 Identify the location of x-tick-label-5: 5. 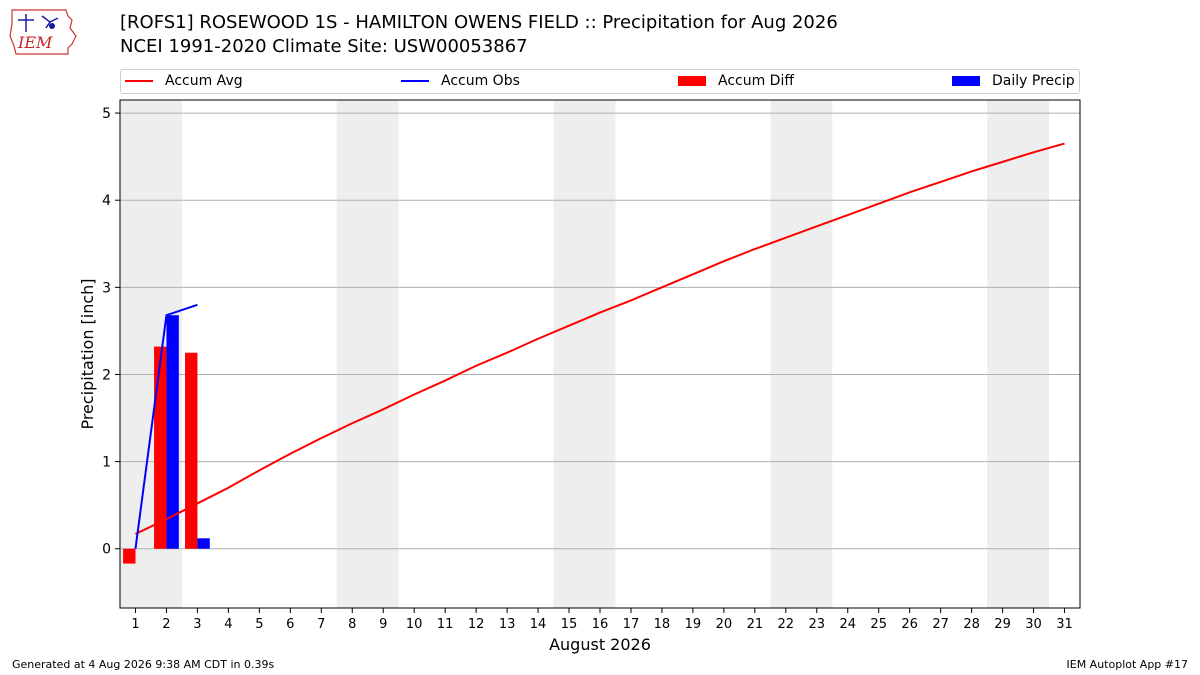
(259, 624).